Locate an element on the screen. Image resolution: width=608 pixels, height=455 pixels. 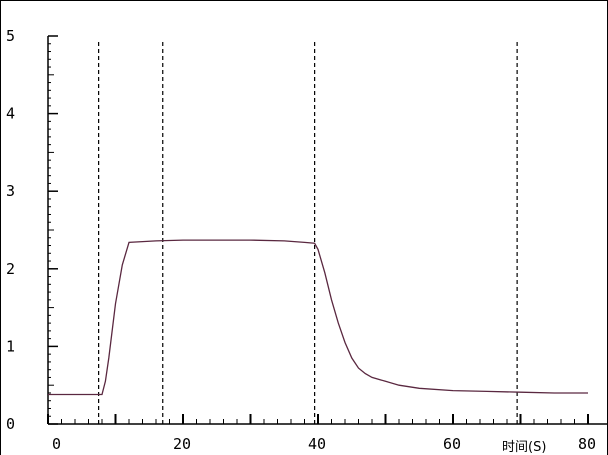
y-tick-label: 3 is located at coordinates (10, 191).